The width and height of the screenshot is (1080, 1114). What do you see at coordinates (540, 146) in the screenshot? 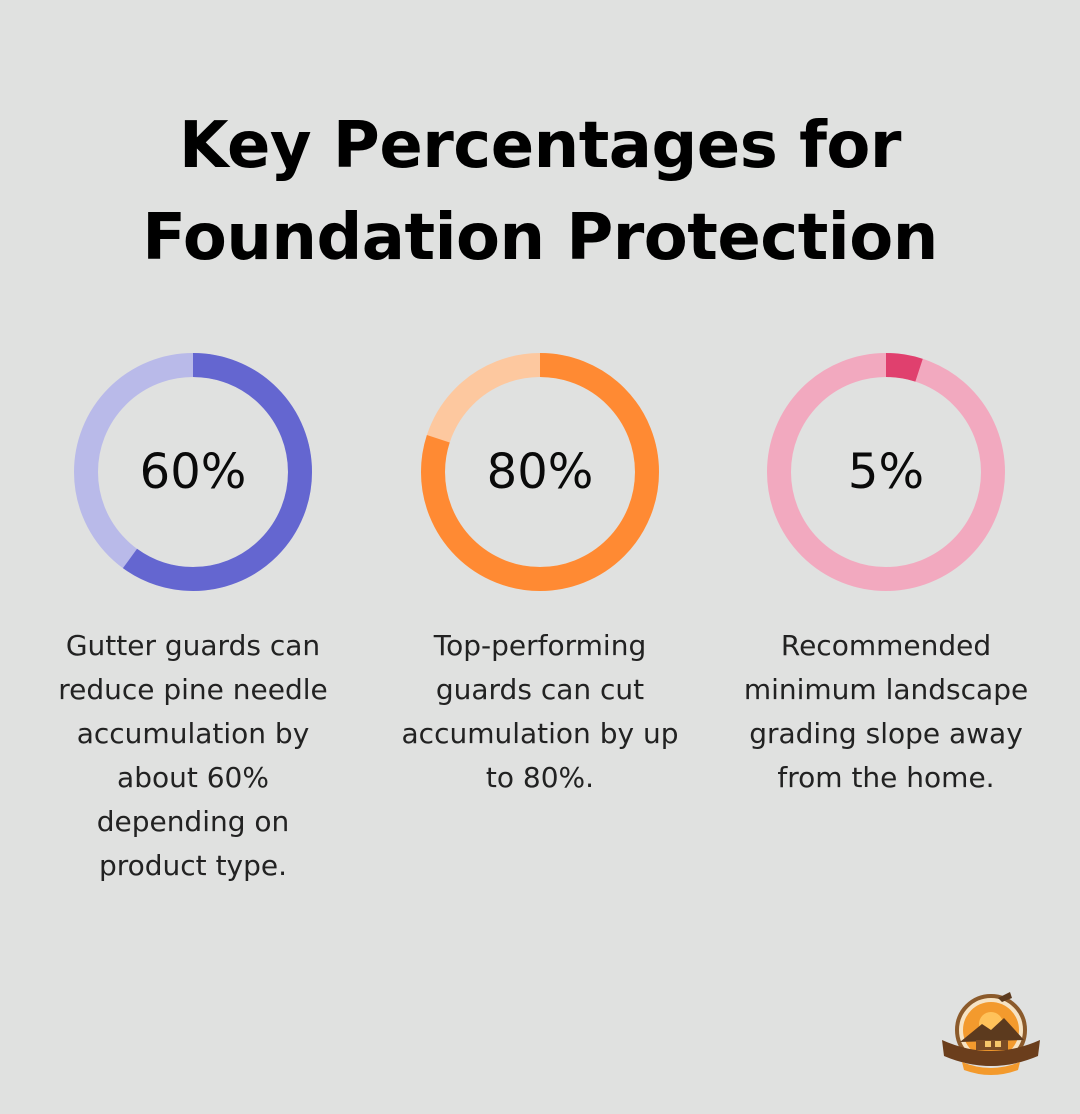
I see `chart-title-line-1: Key Percentages for` at bounding box center [540, 146].